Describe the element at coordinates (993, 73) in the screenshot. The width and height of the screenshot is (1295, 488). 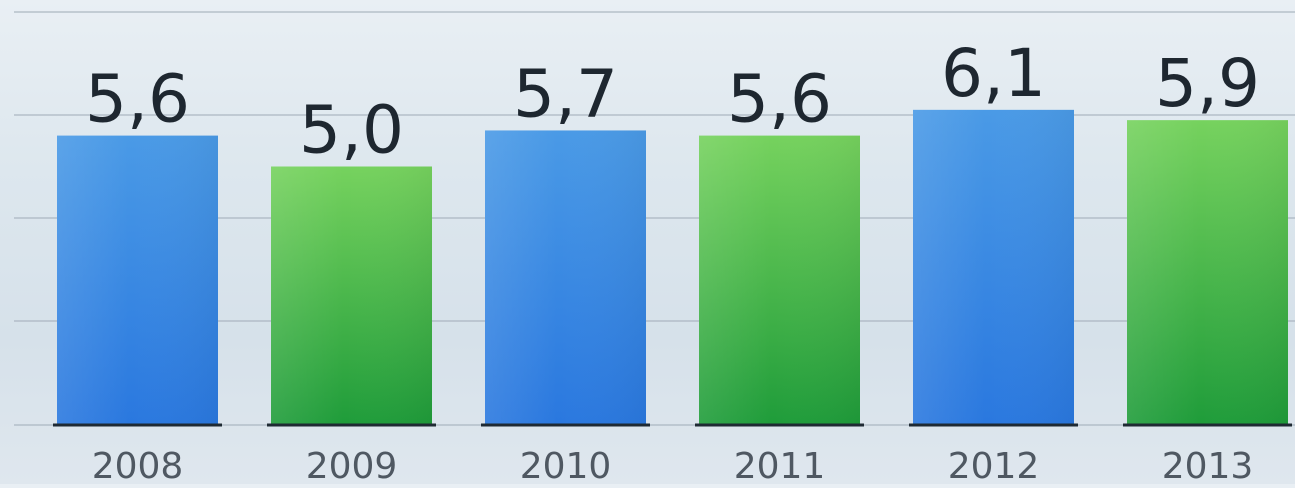
I see `value-label-2012: 6,1` at that location.